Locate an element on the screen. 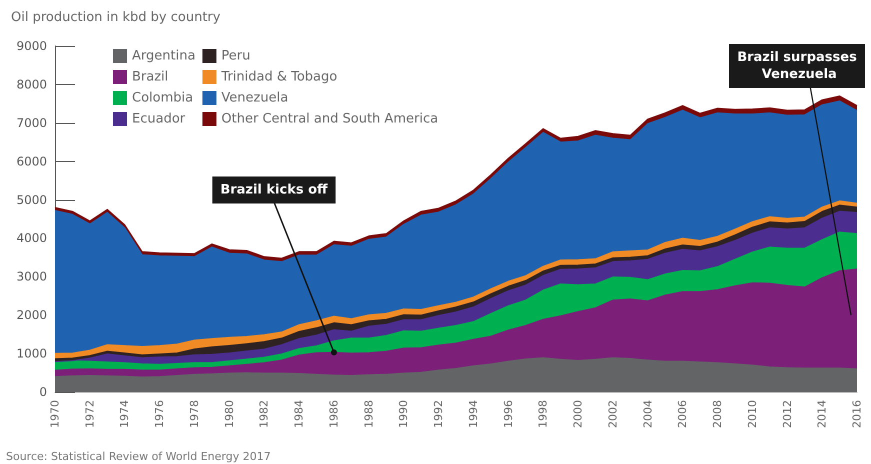  x-tick-label: 1974 is located at coordinates (125, 414).